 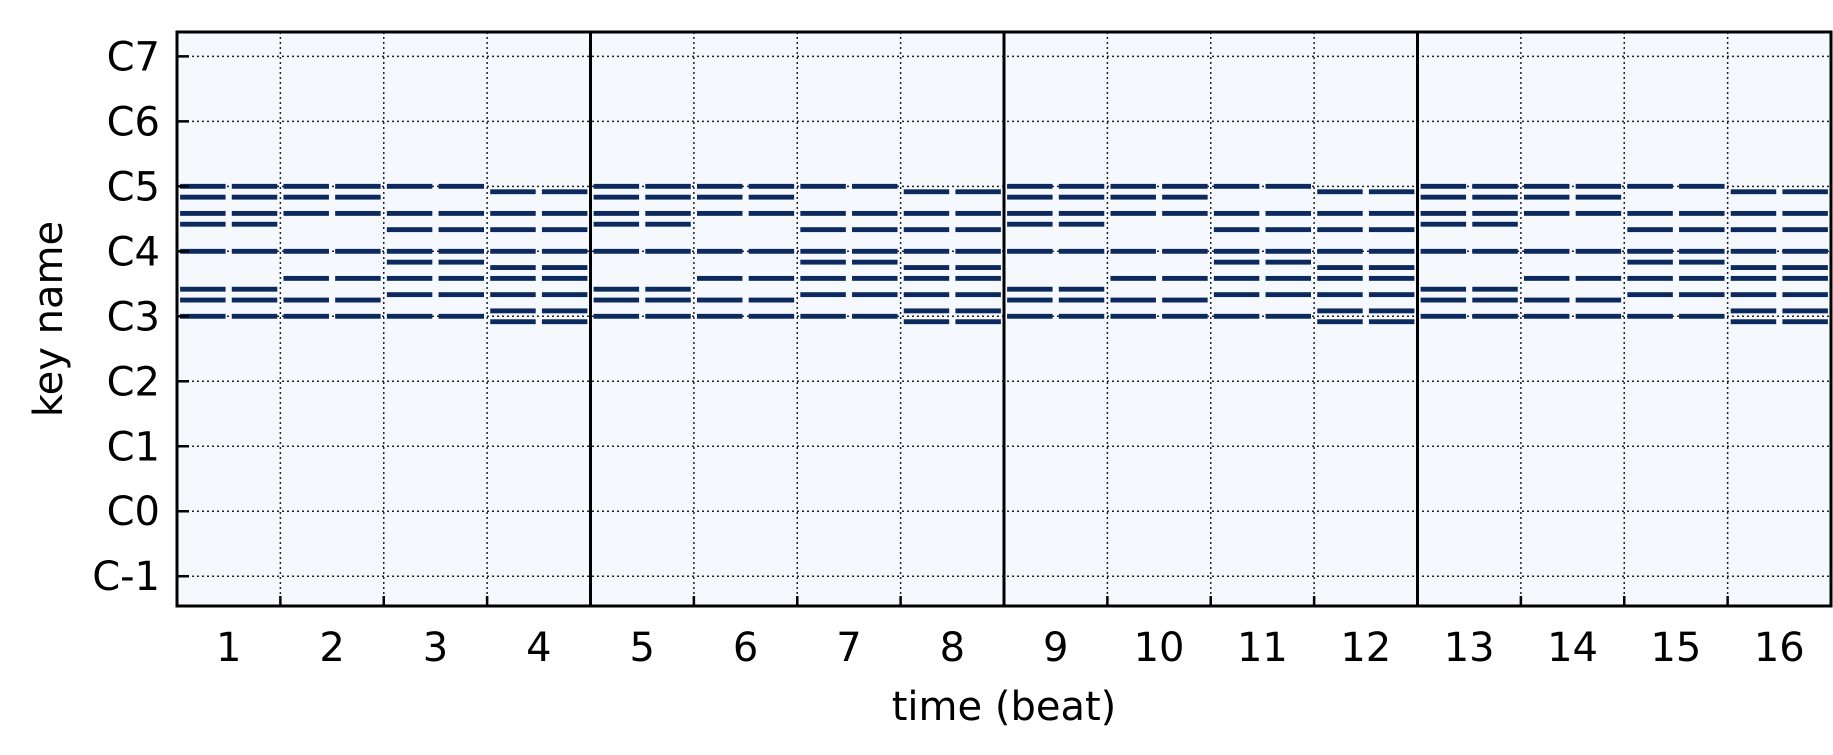 What do you see at coordinates (435, 648) in the screenshot?
I see `x-tick-label: 3` at bounding box center [435, 648].